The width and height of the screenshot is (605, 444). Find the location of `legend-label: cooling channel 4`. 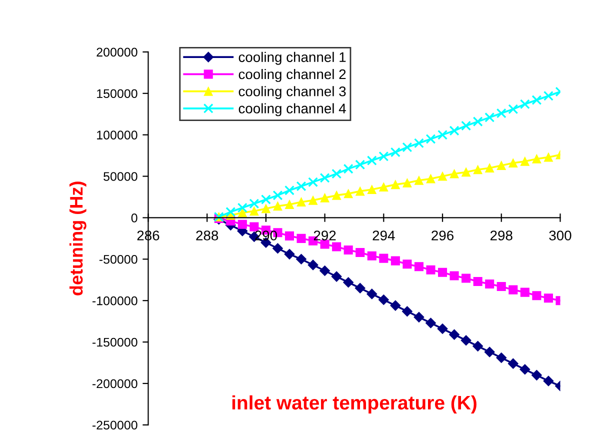

legend-label: cooling channel 4 is located at coordinates (292, 109).